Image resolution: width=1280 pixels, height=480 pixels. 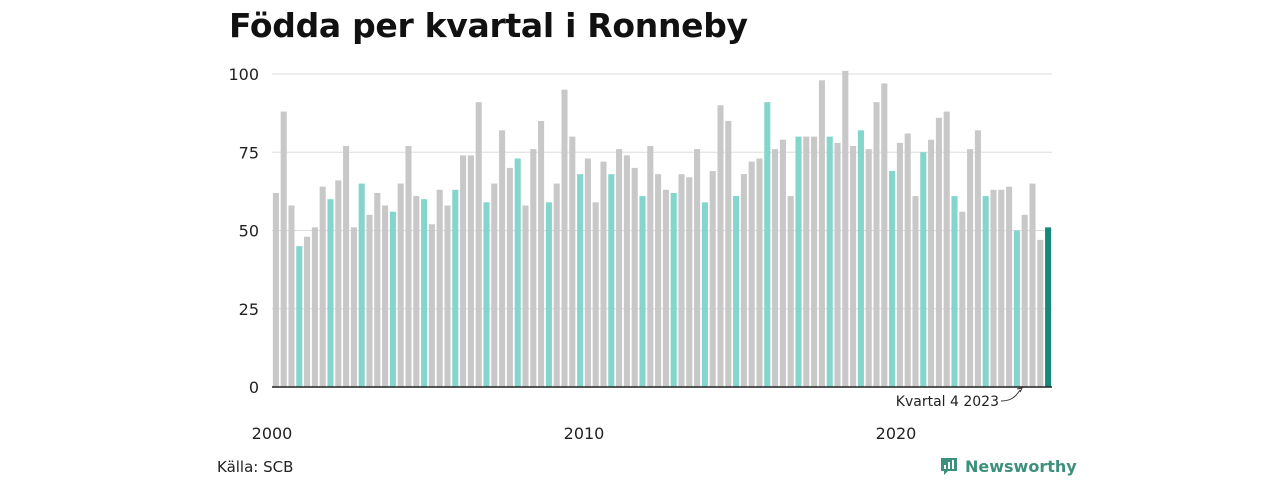 I want to click on source-note: Källa: SCB, so click(x=255, y=467).